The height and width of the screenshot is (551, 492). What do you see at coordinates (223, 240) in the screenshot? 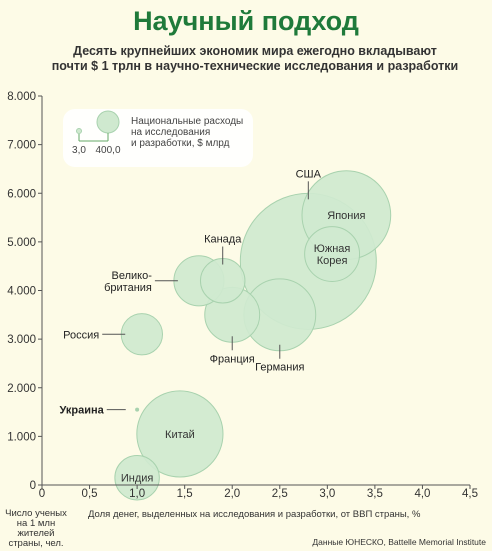
I see `country-label: Канада` at bounding box center [223, 240].